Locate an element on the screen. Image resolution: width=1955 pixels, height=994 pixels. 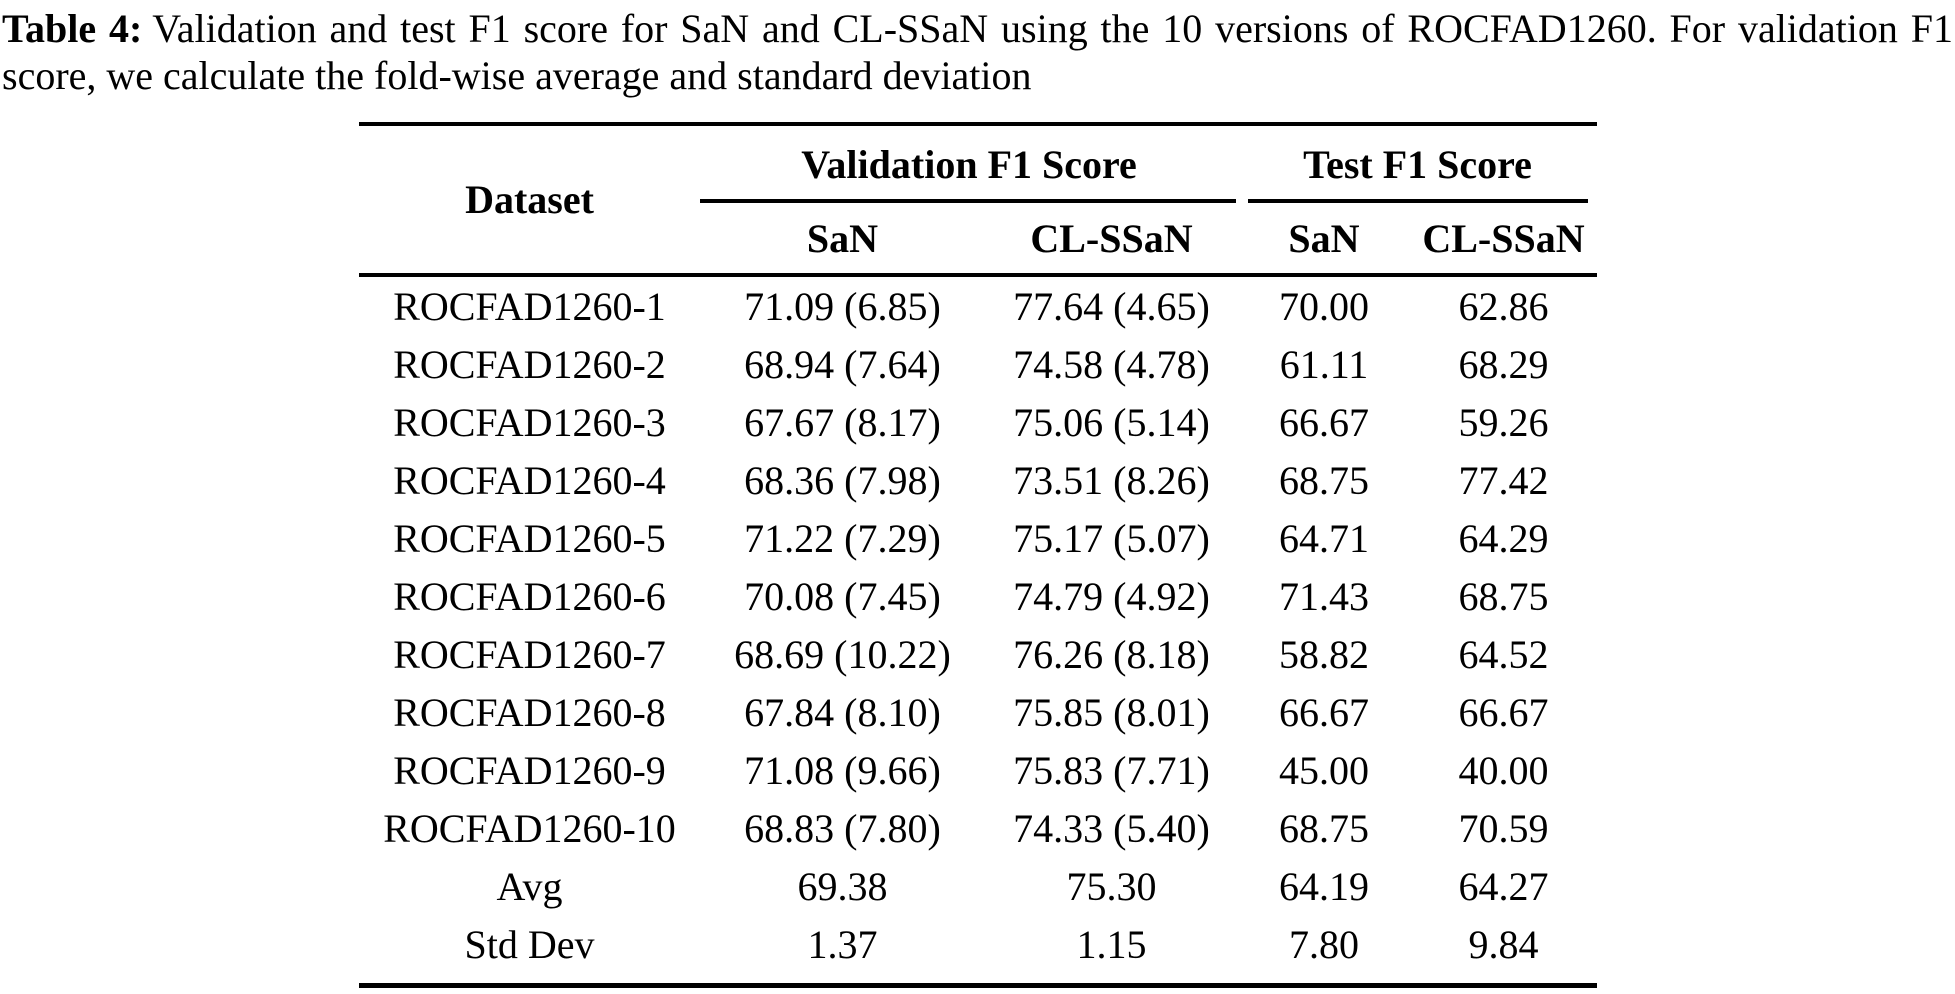
value-cell: 64.27 is located at coordinates (1503, 886).